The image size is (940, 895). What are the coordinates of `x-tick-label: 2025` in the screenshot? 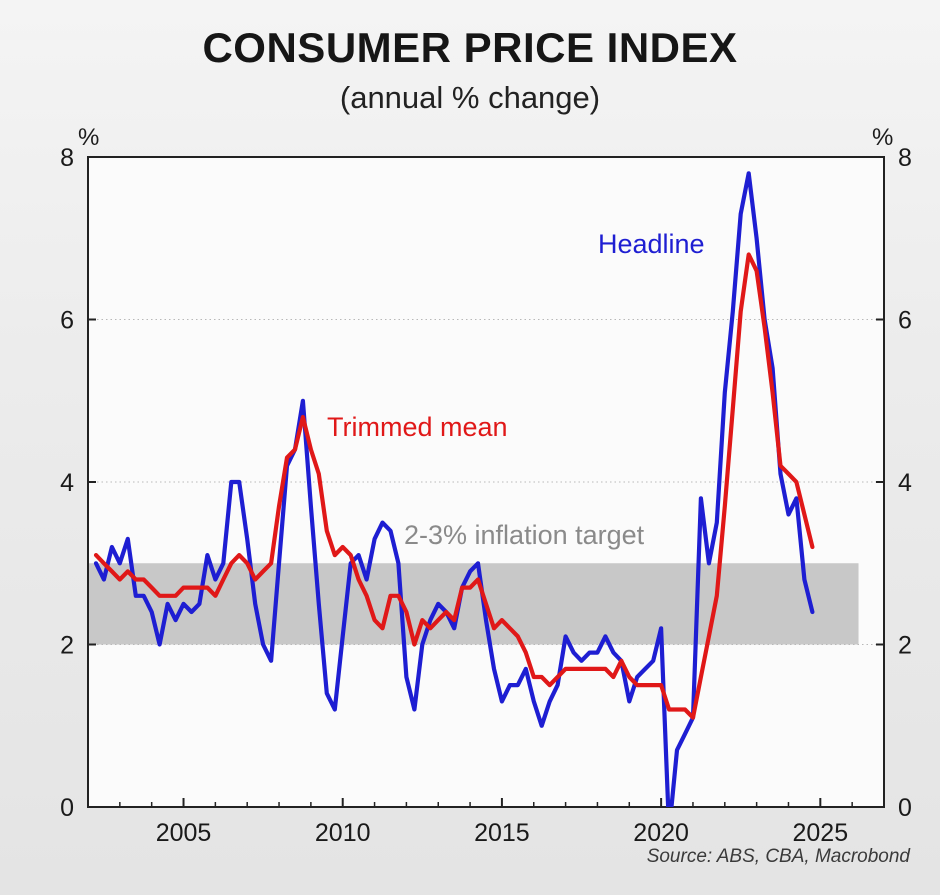 It's located at (821, 833).